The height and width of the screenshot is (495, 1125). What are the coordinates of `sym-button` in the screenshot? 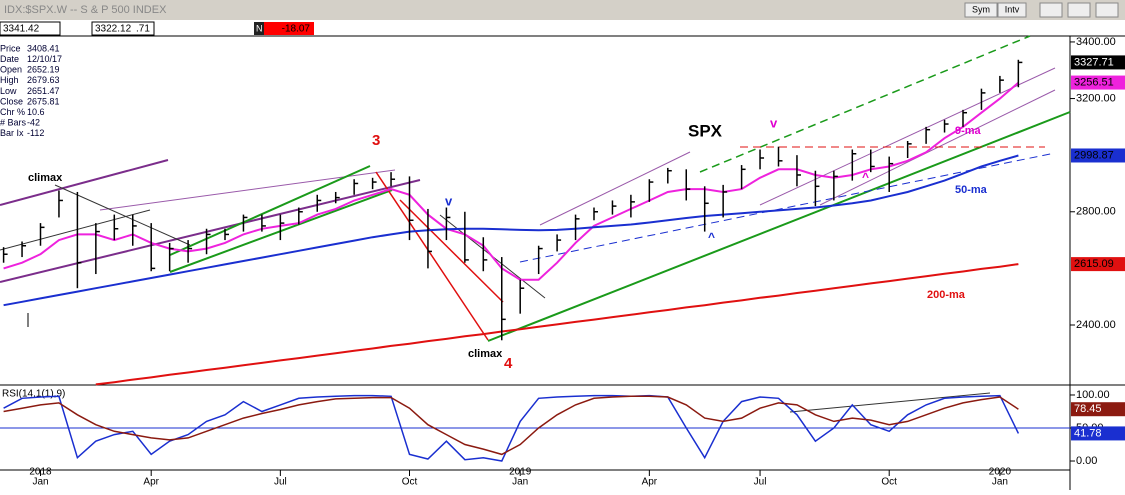 It's located at (981, 10).